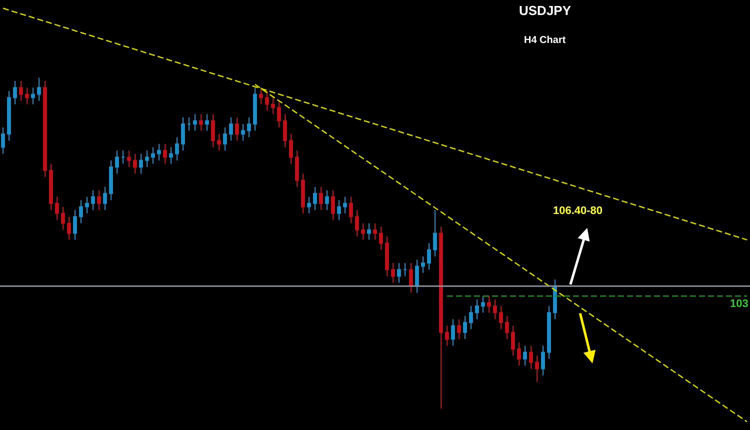 The width and height of the screenshot is (750, 430). What do you see at coordinates (545, 40) in the screenshot?
I see `chart-subtitle: H4 Chart` at bounding box center [545, 40].